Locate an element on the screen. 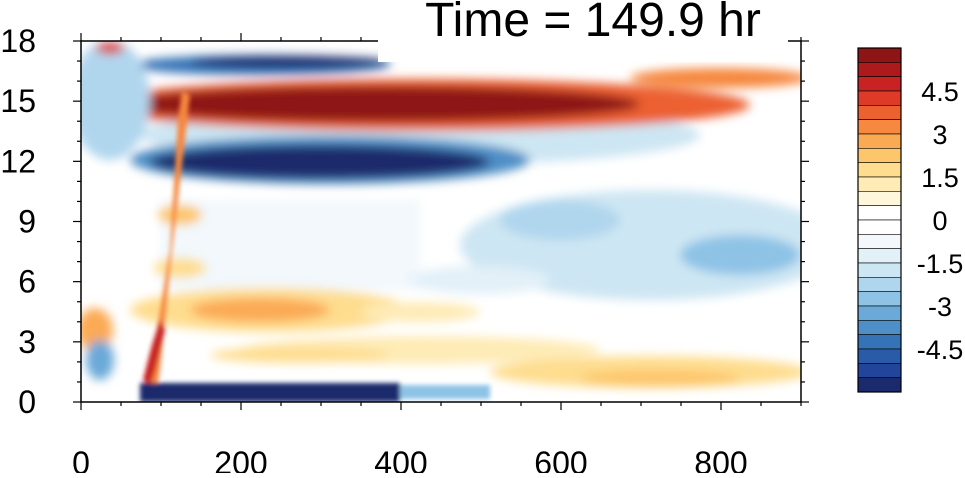  y-tick-label: 3 is located at coordinates (27, 342).